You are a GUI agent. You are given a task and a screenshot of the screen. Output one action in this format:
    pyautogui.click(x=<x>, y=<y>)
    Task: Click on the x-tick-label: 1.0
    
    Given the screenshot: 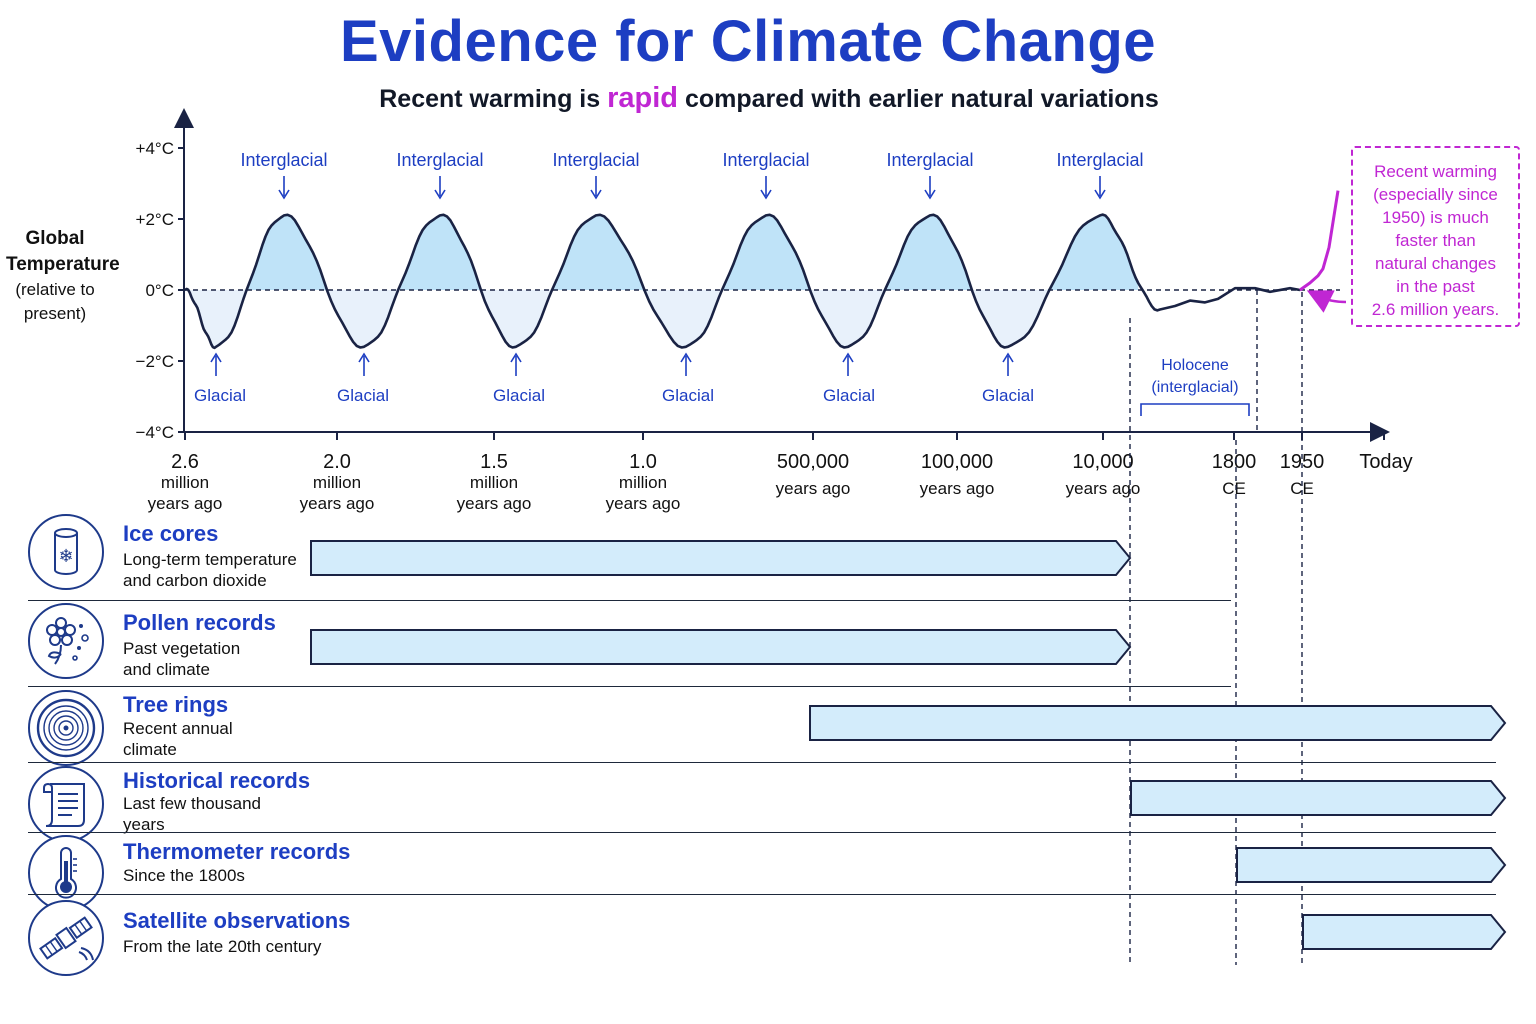 What is the action you would take?
    pyautogui.click(x=643, y=462)
    